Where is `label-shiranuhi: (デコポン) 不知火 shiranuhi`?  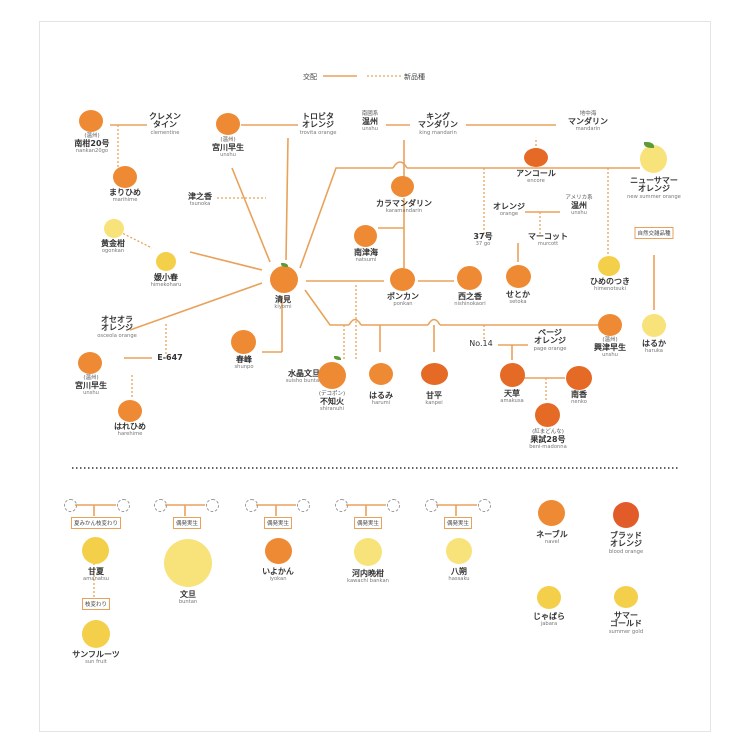 label-shiranuhi: (デコポン) 不知火 shiranuhi is located at coordinates (332, 402).